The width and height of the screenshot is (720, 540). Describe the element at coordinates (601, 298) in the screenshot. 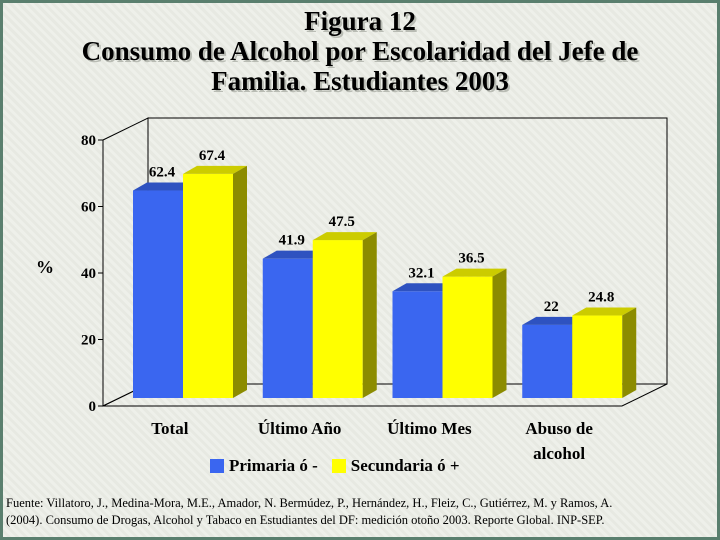

I see `data-label: 24.8` at that location.